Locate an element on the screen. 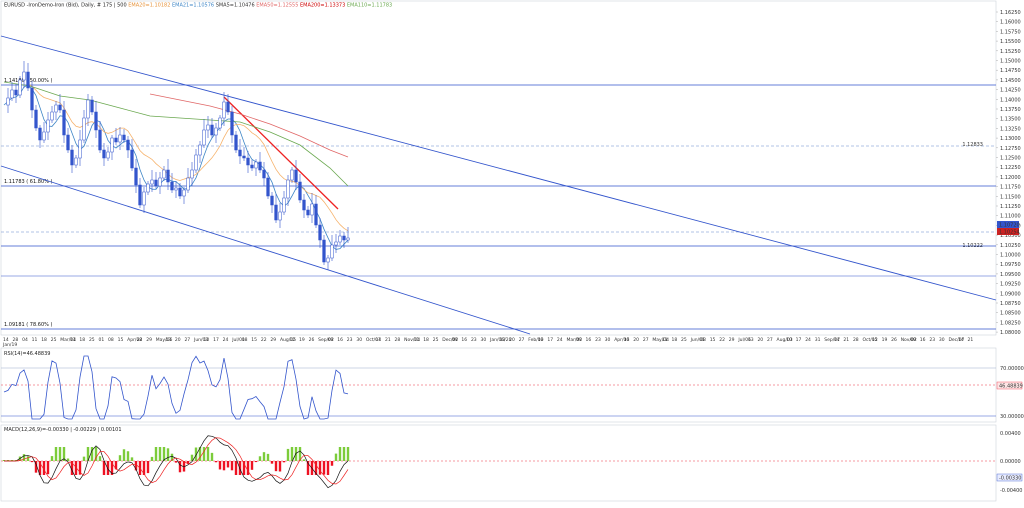 The width and height of the screenshot is (1024, 508). date-axis-label: 18 is located at coordinates (426, 340).